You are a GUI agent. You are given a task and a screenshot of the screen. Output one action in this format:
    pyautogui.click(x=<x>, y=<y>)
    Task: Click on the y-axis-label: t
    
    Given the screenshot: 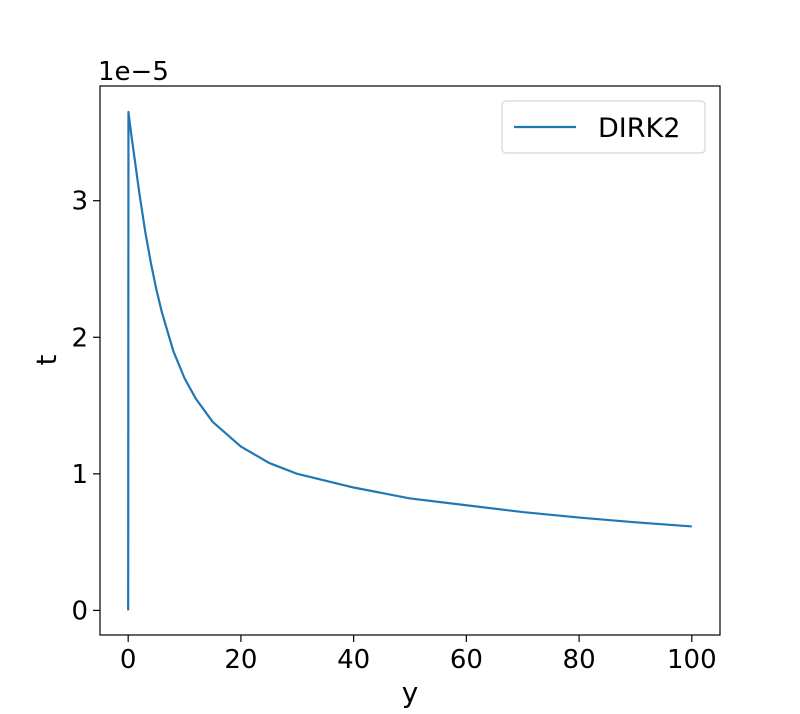 What is the action you would take?
    pyautogui.click(x=46, y=359)
    